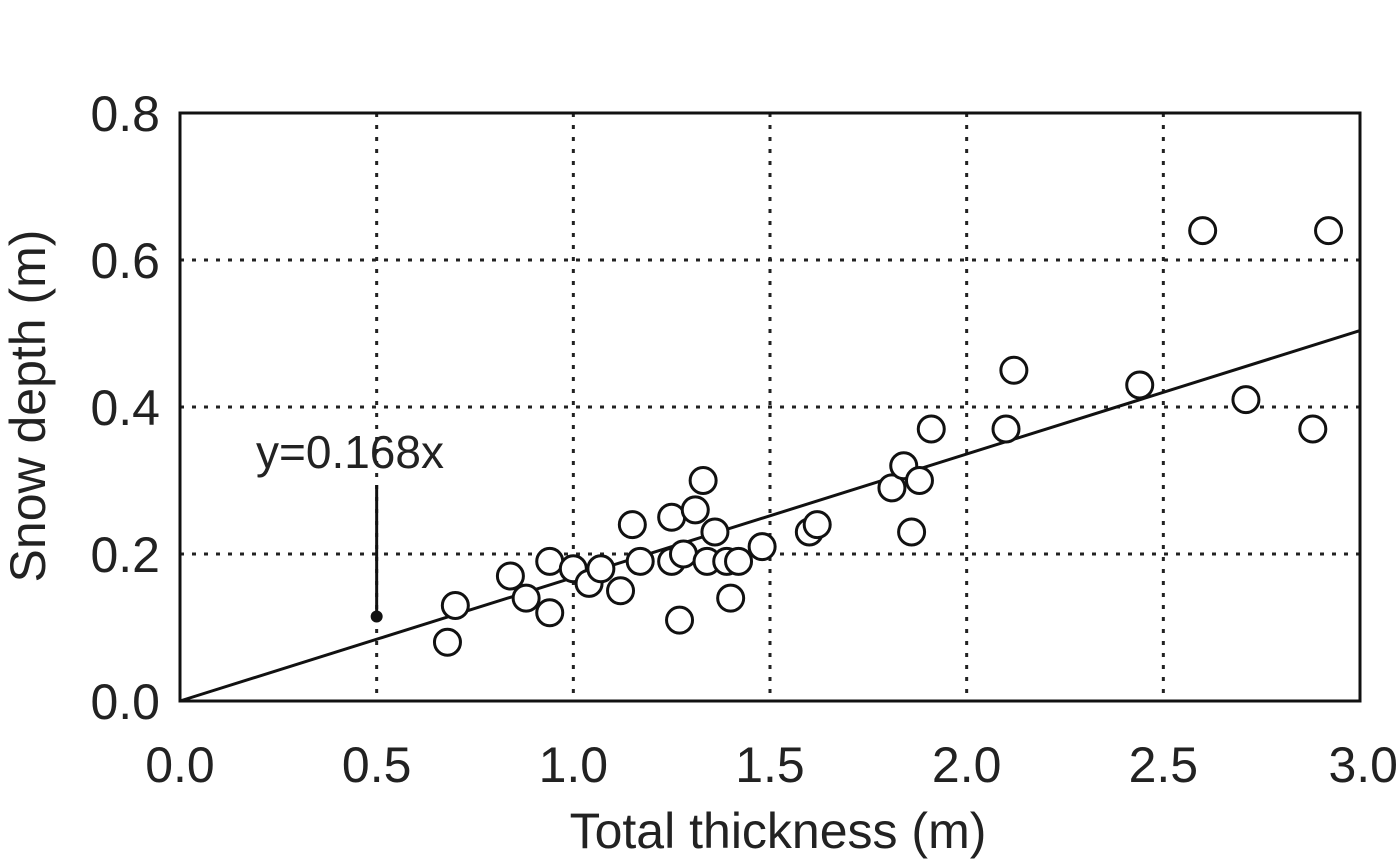 Image resolution: width=1400 pixels, height=861 pixels. What do you see at coordinates (125, 702) in the screenshot?
I see `y-tick-label: 0.0` at bounding box center [125, 702].